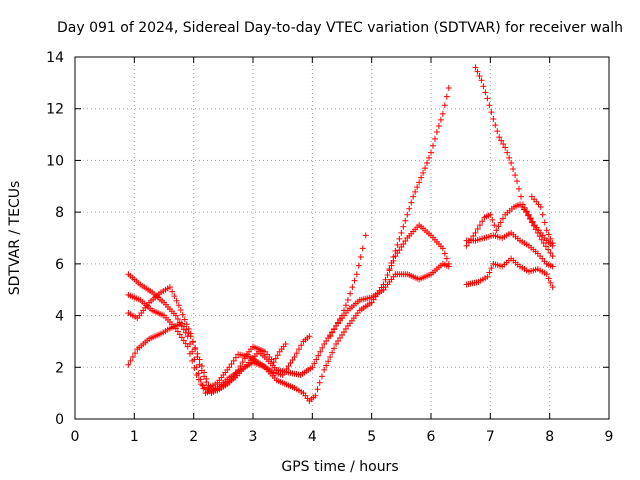 This screenshot has height=480, width=640. I want to click on x-tick-label: 0, so click(75, 437).